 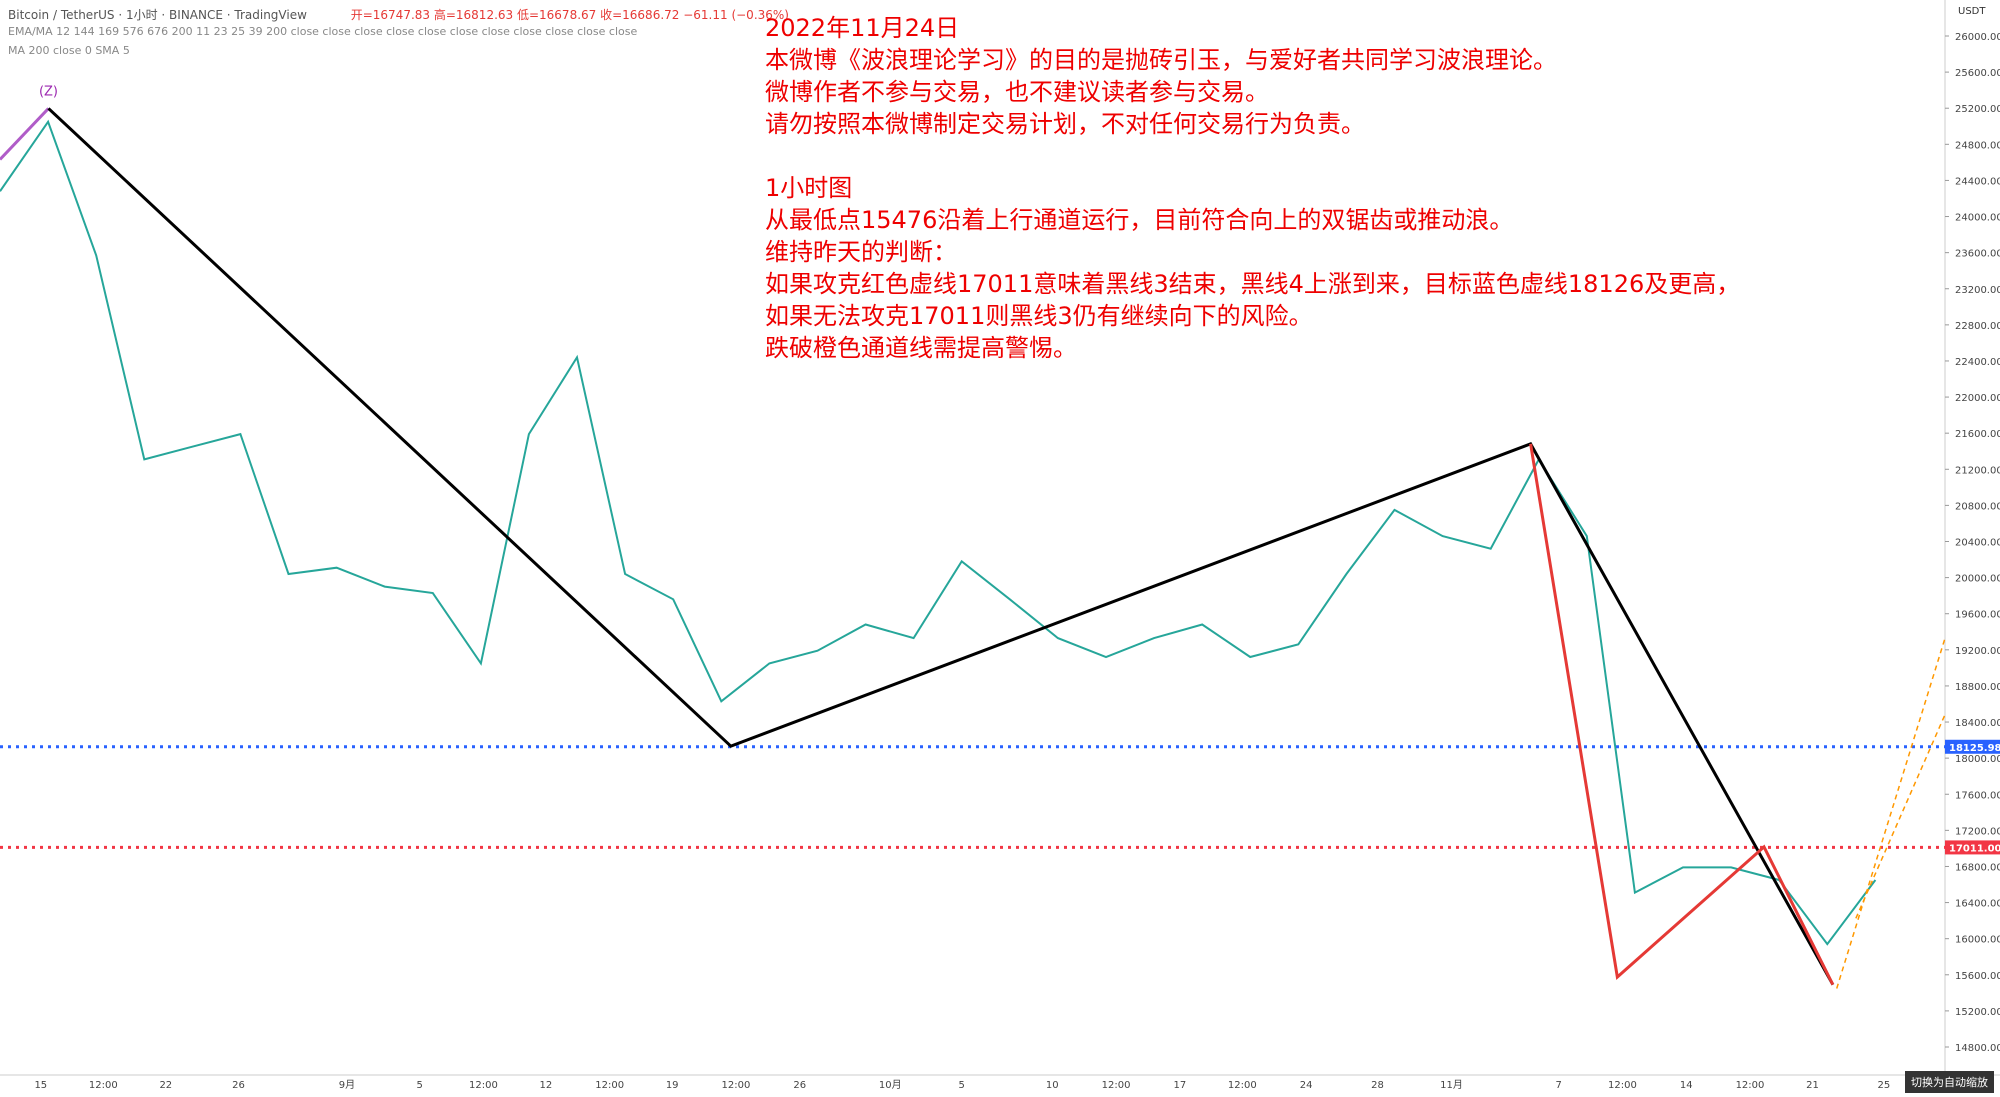 I want to click on price-tick-label: 23200.00, so click(x=1977, y=290).